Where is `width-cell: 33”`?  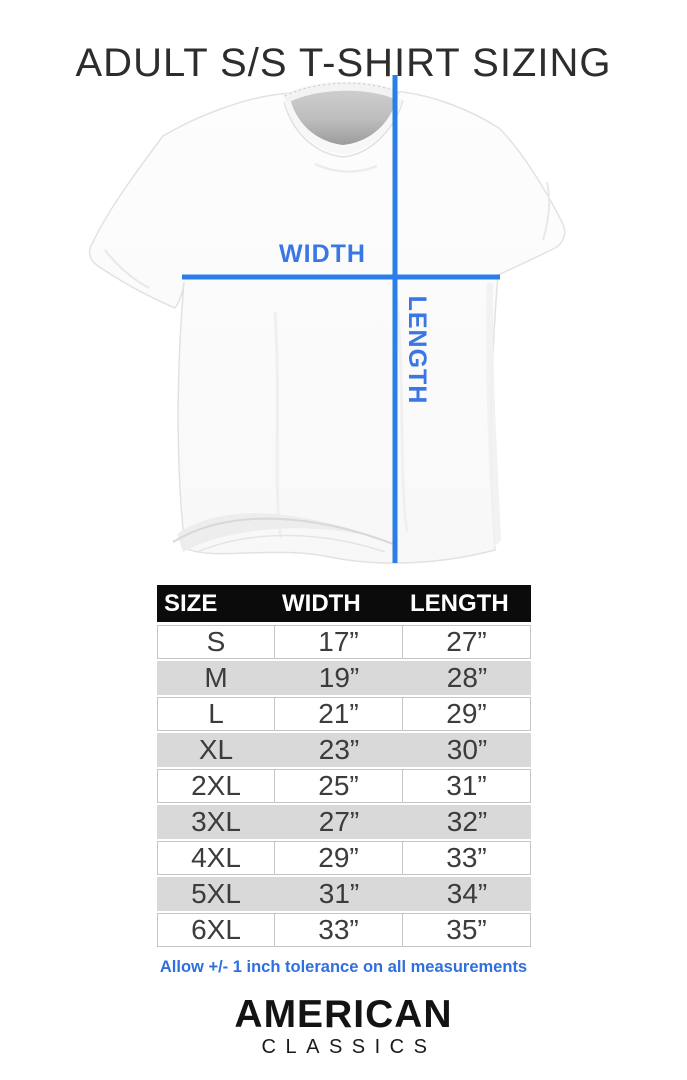 width-cell: 33” is located at coordinates (339, 930).